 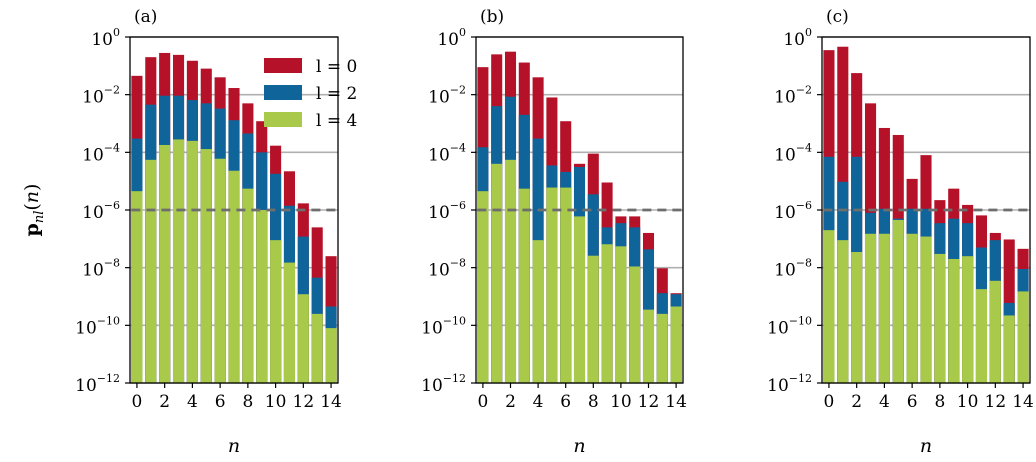 What do you see at coordinates (283, 65) in the screenshot?
I see `legend-swatch-l0` at bounding box center [283, 65].